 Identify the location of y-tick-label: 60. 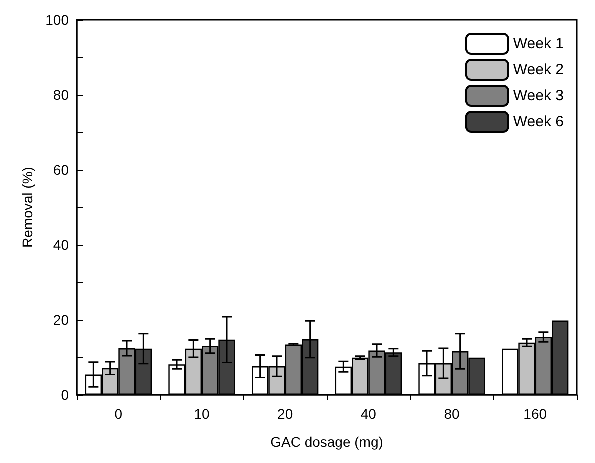
(61, 170).